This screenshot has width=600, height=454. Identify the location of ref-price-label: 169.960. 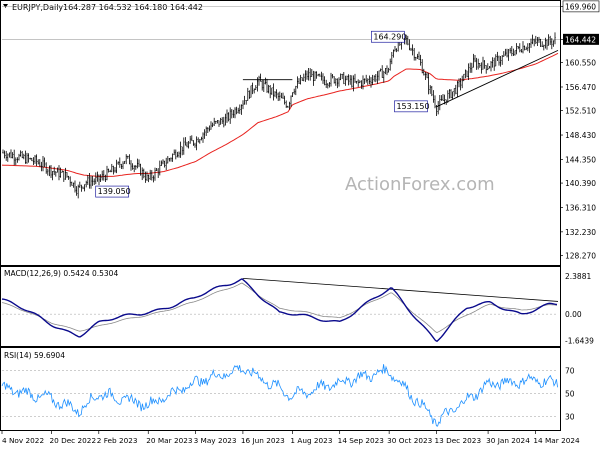
(580, 6).